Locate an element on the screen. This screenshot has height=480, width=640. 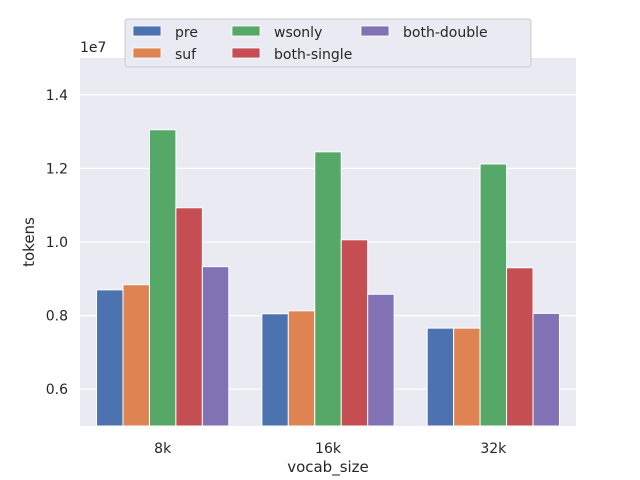
legend-label: both-double is located at coordinates (445, 33).